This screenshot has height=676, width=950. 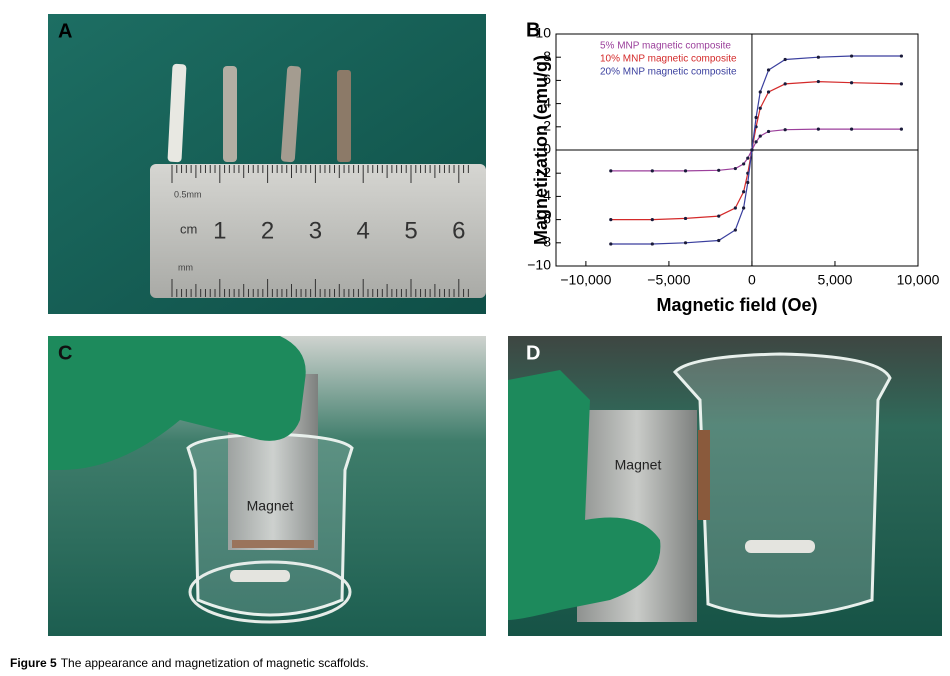 What do you see at coordinates (458, 230) in the screenshot?
I see `ruler-number: 6` at bounding box center [458, 230].